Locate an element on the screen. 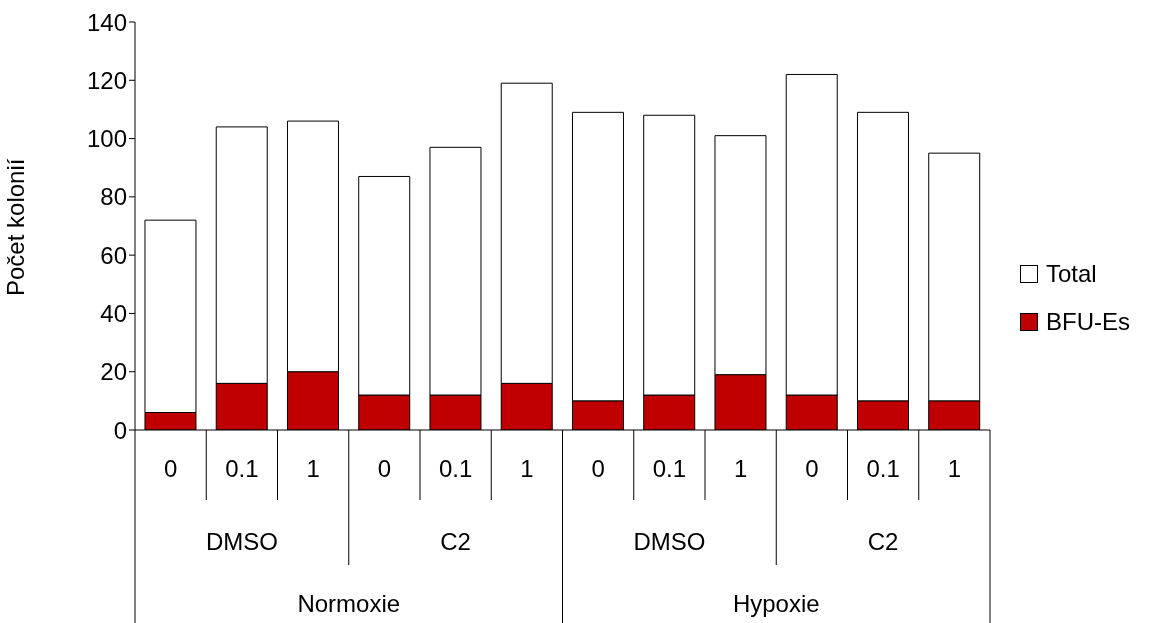 This screenshot has height=623, width=1158. y-tick-label: 80 is located at coordinates (113, 197).